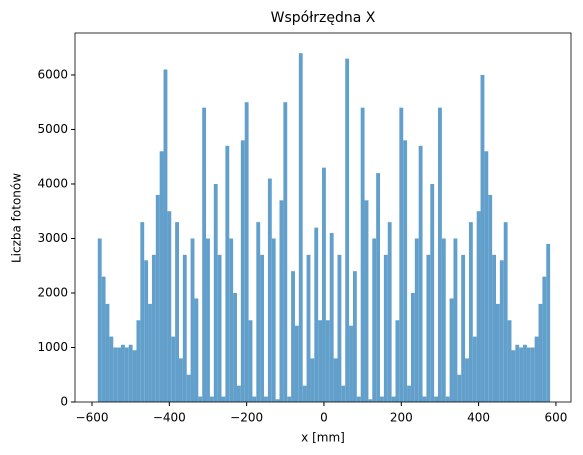 The image size is (583, 455). What do you see at coordinates (169, 418) in the screenshot?
I see `x-tick-label: −400` at bounding box center [169, 418].